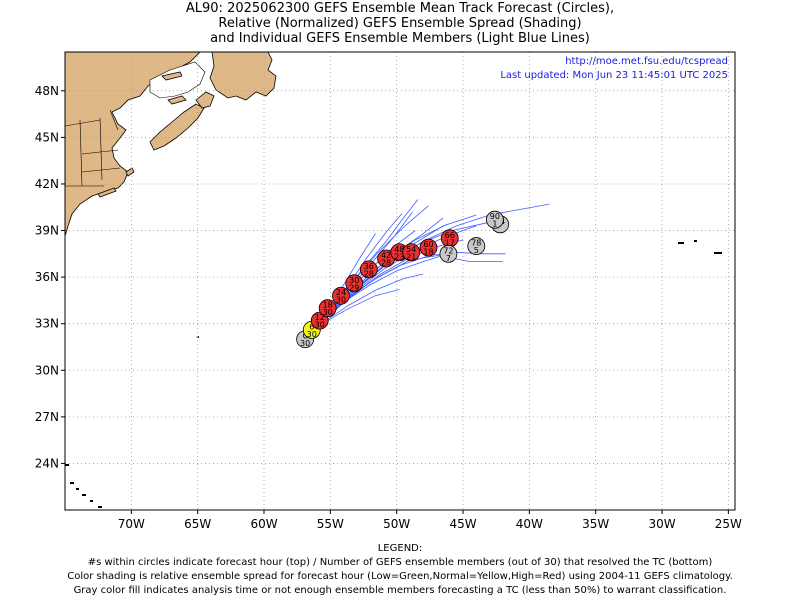 The width and height of the screenshot is (800, 600). I want to click on forecast-hour: 90, so click(495, 216).